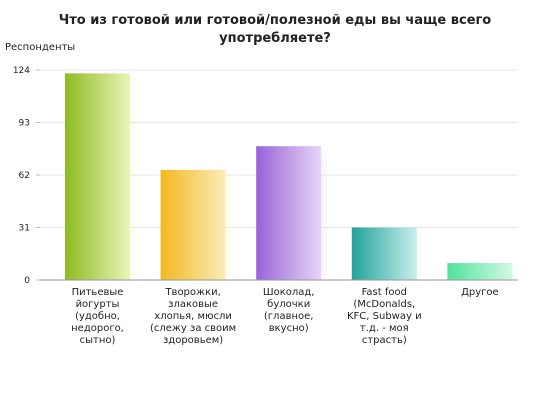 The width and height of the screenshot is (550, 400). I want to click on category-label: йогурты, so click(98, 304).